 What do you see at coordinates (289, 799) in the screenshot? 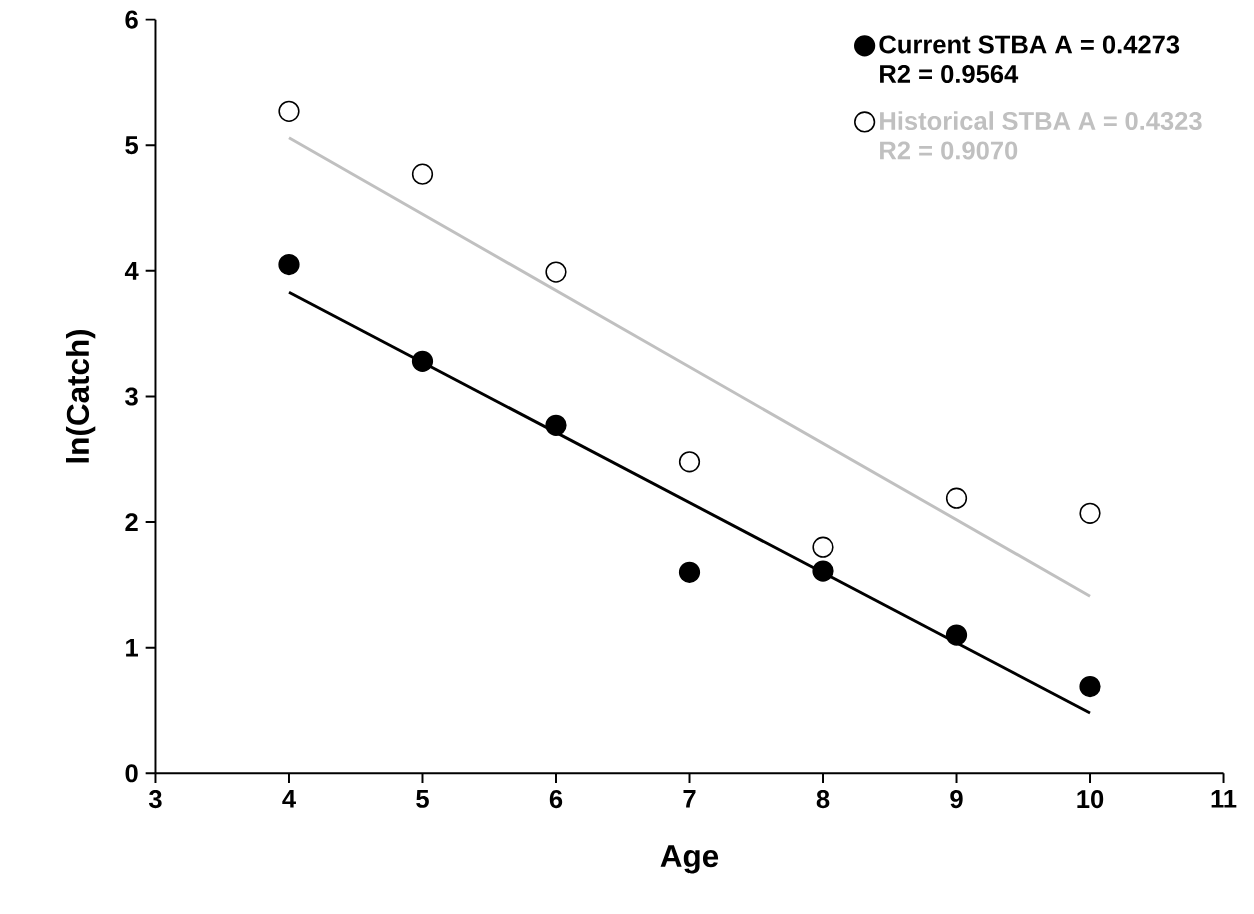
I see `x-tick-label: 4` at bounding box center [289, 799].